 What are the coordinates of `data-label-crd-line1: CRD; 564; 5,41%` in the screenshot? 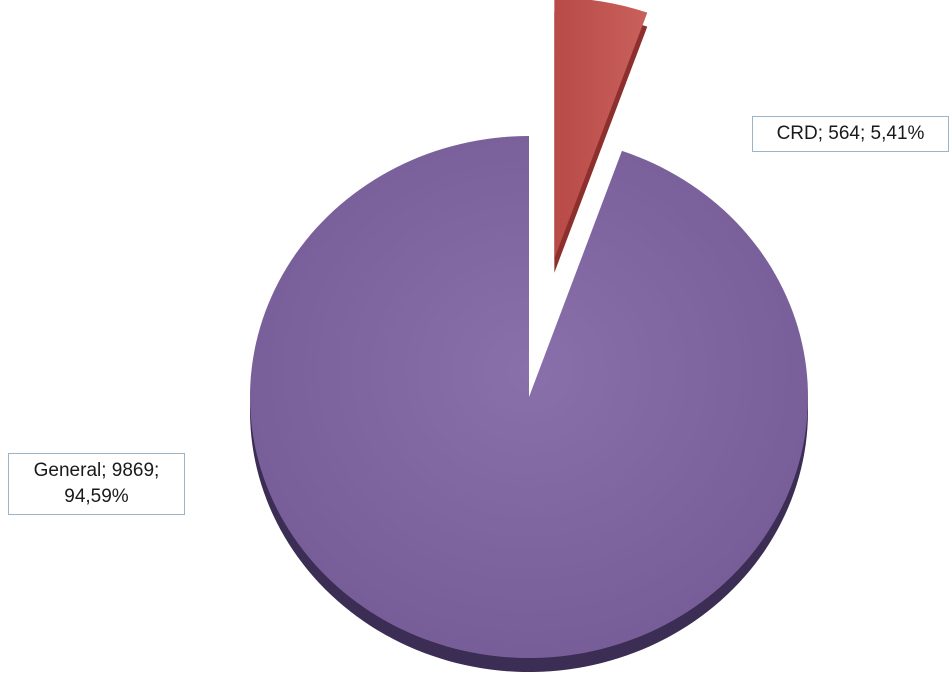 It's located at (850, 133).